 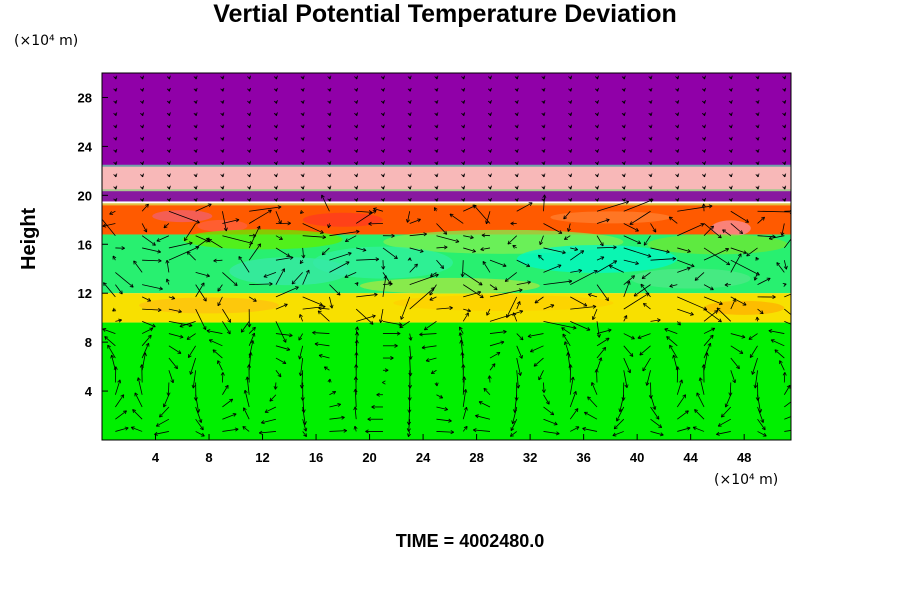 What do you see at coordinates (85, 195) in the screenshot?
I see `y-tick-label: 20` at bounding box center [85, 195].